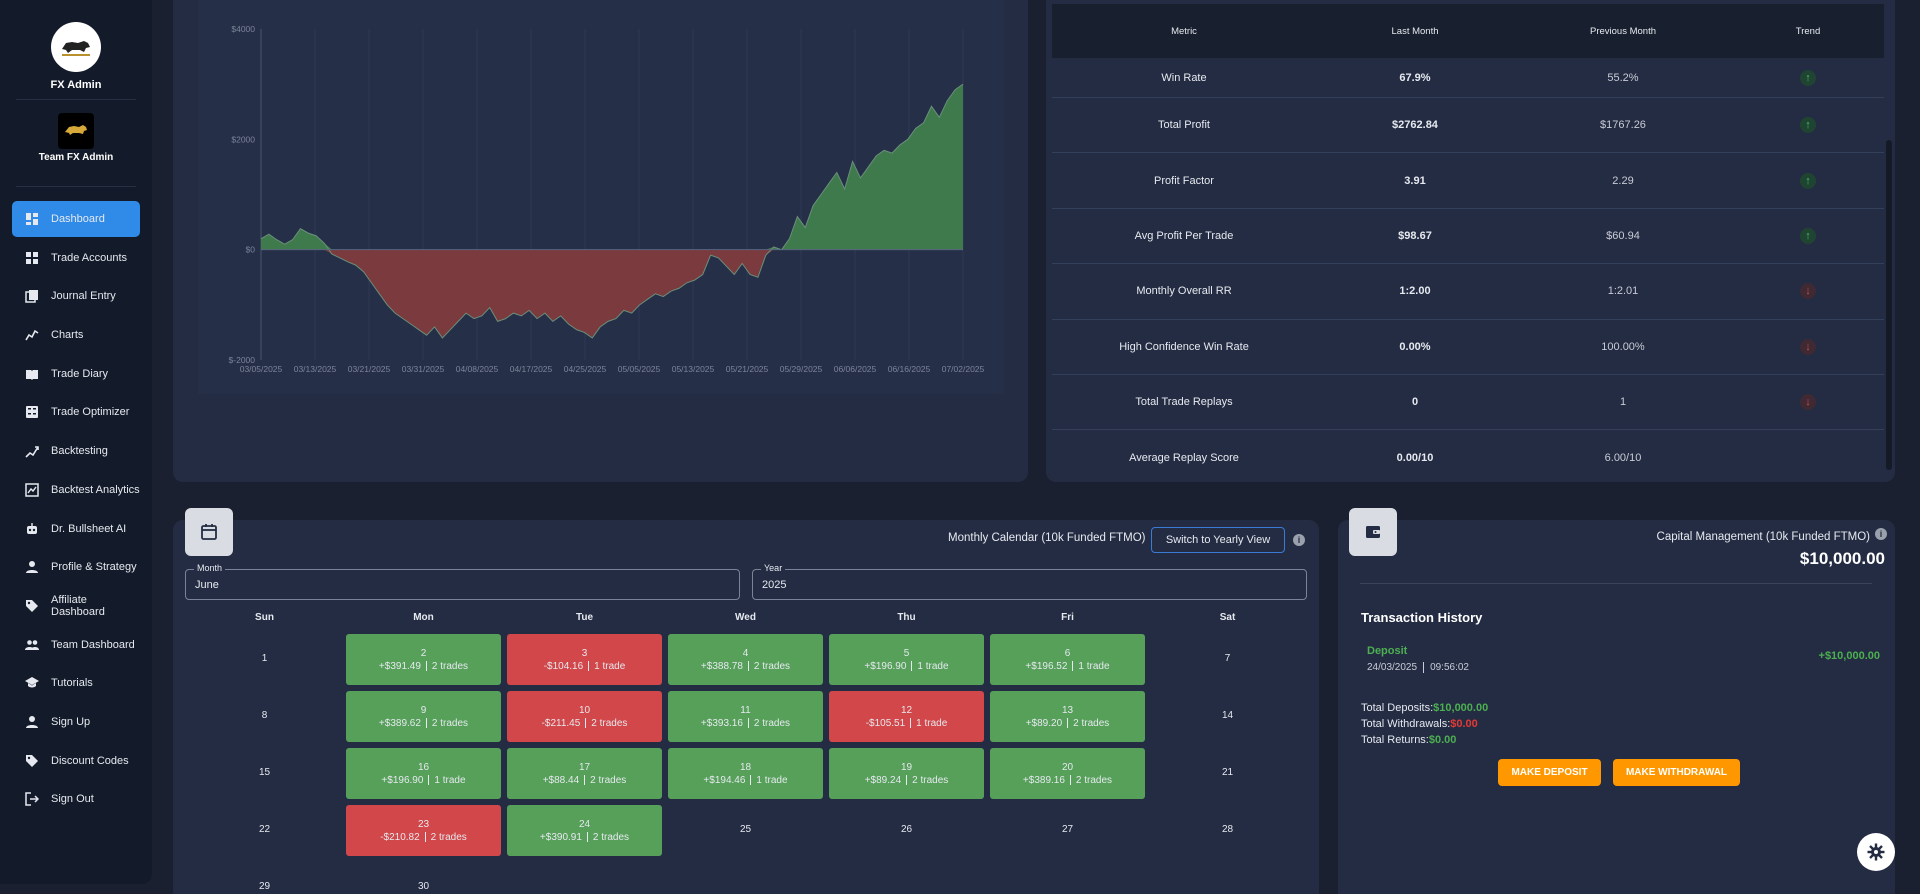 The height and width of the screenshot is (894, 1920). What do you see at coordinates (264, 886) in the screenshot?
I see `calendar-day-empty: 29` at bounding box center [264, 886].